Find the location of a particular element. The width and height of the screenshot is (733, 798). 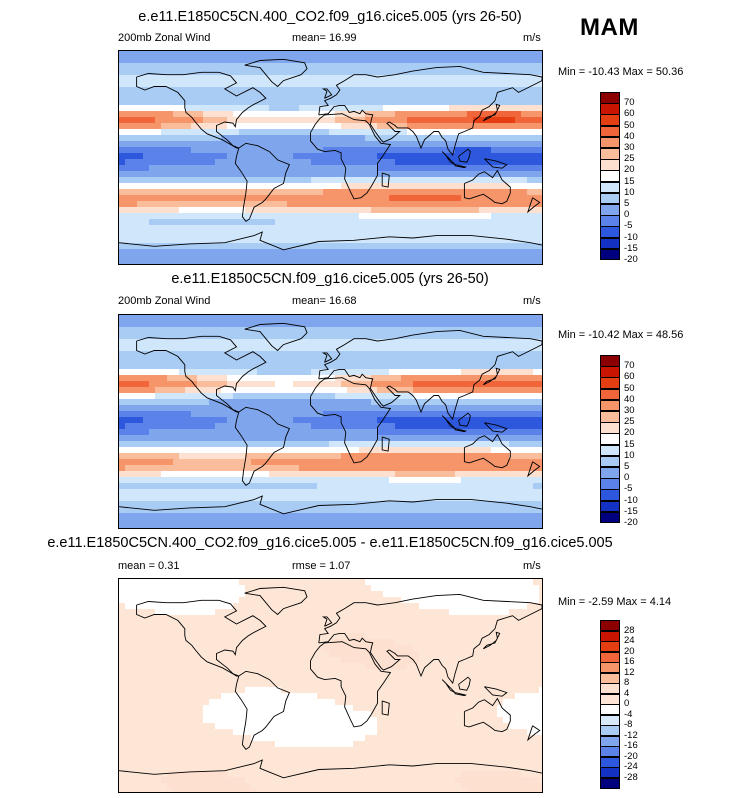

colorbar-level-label: -8 is located at coordinates (628, 724).